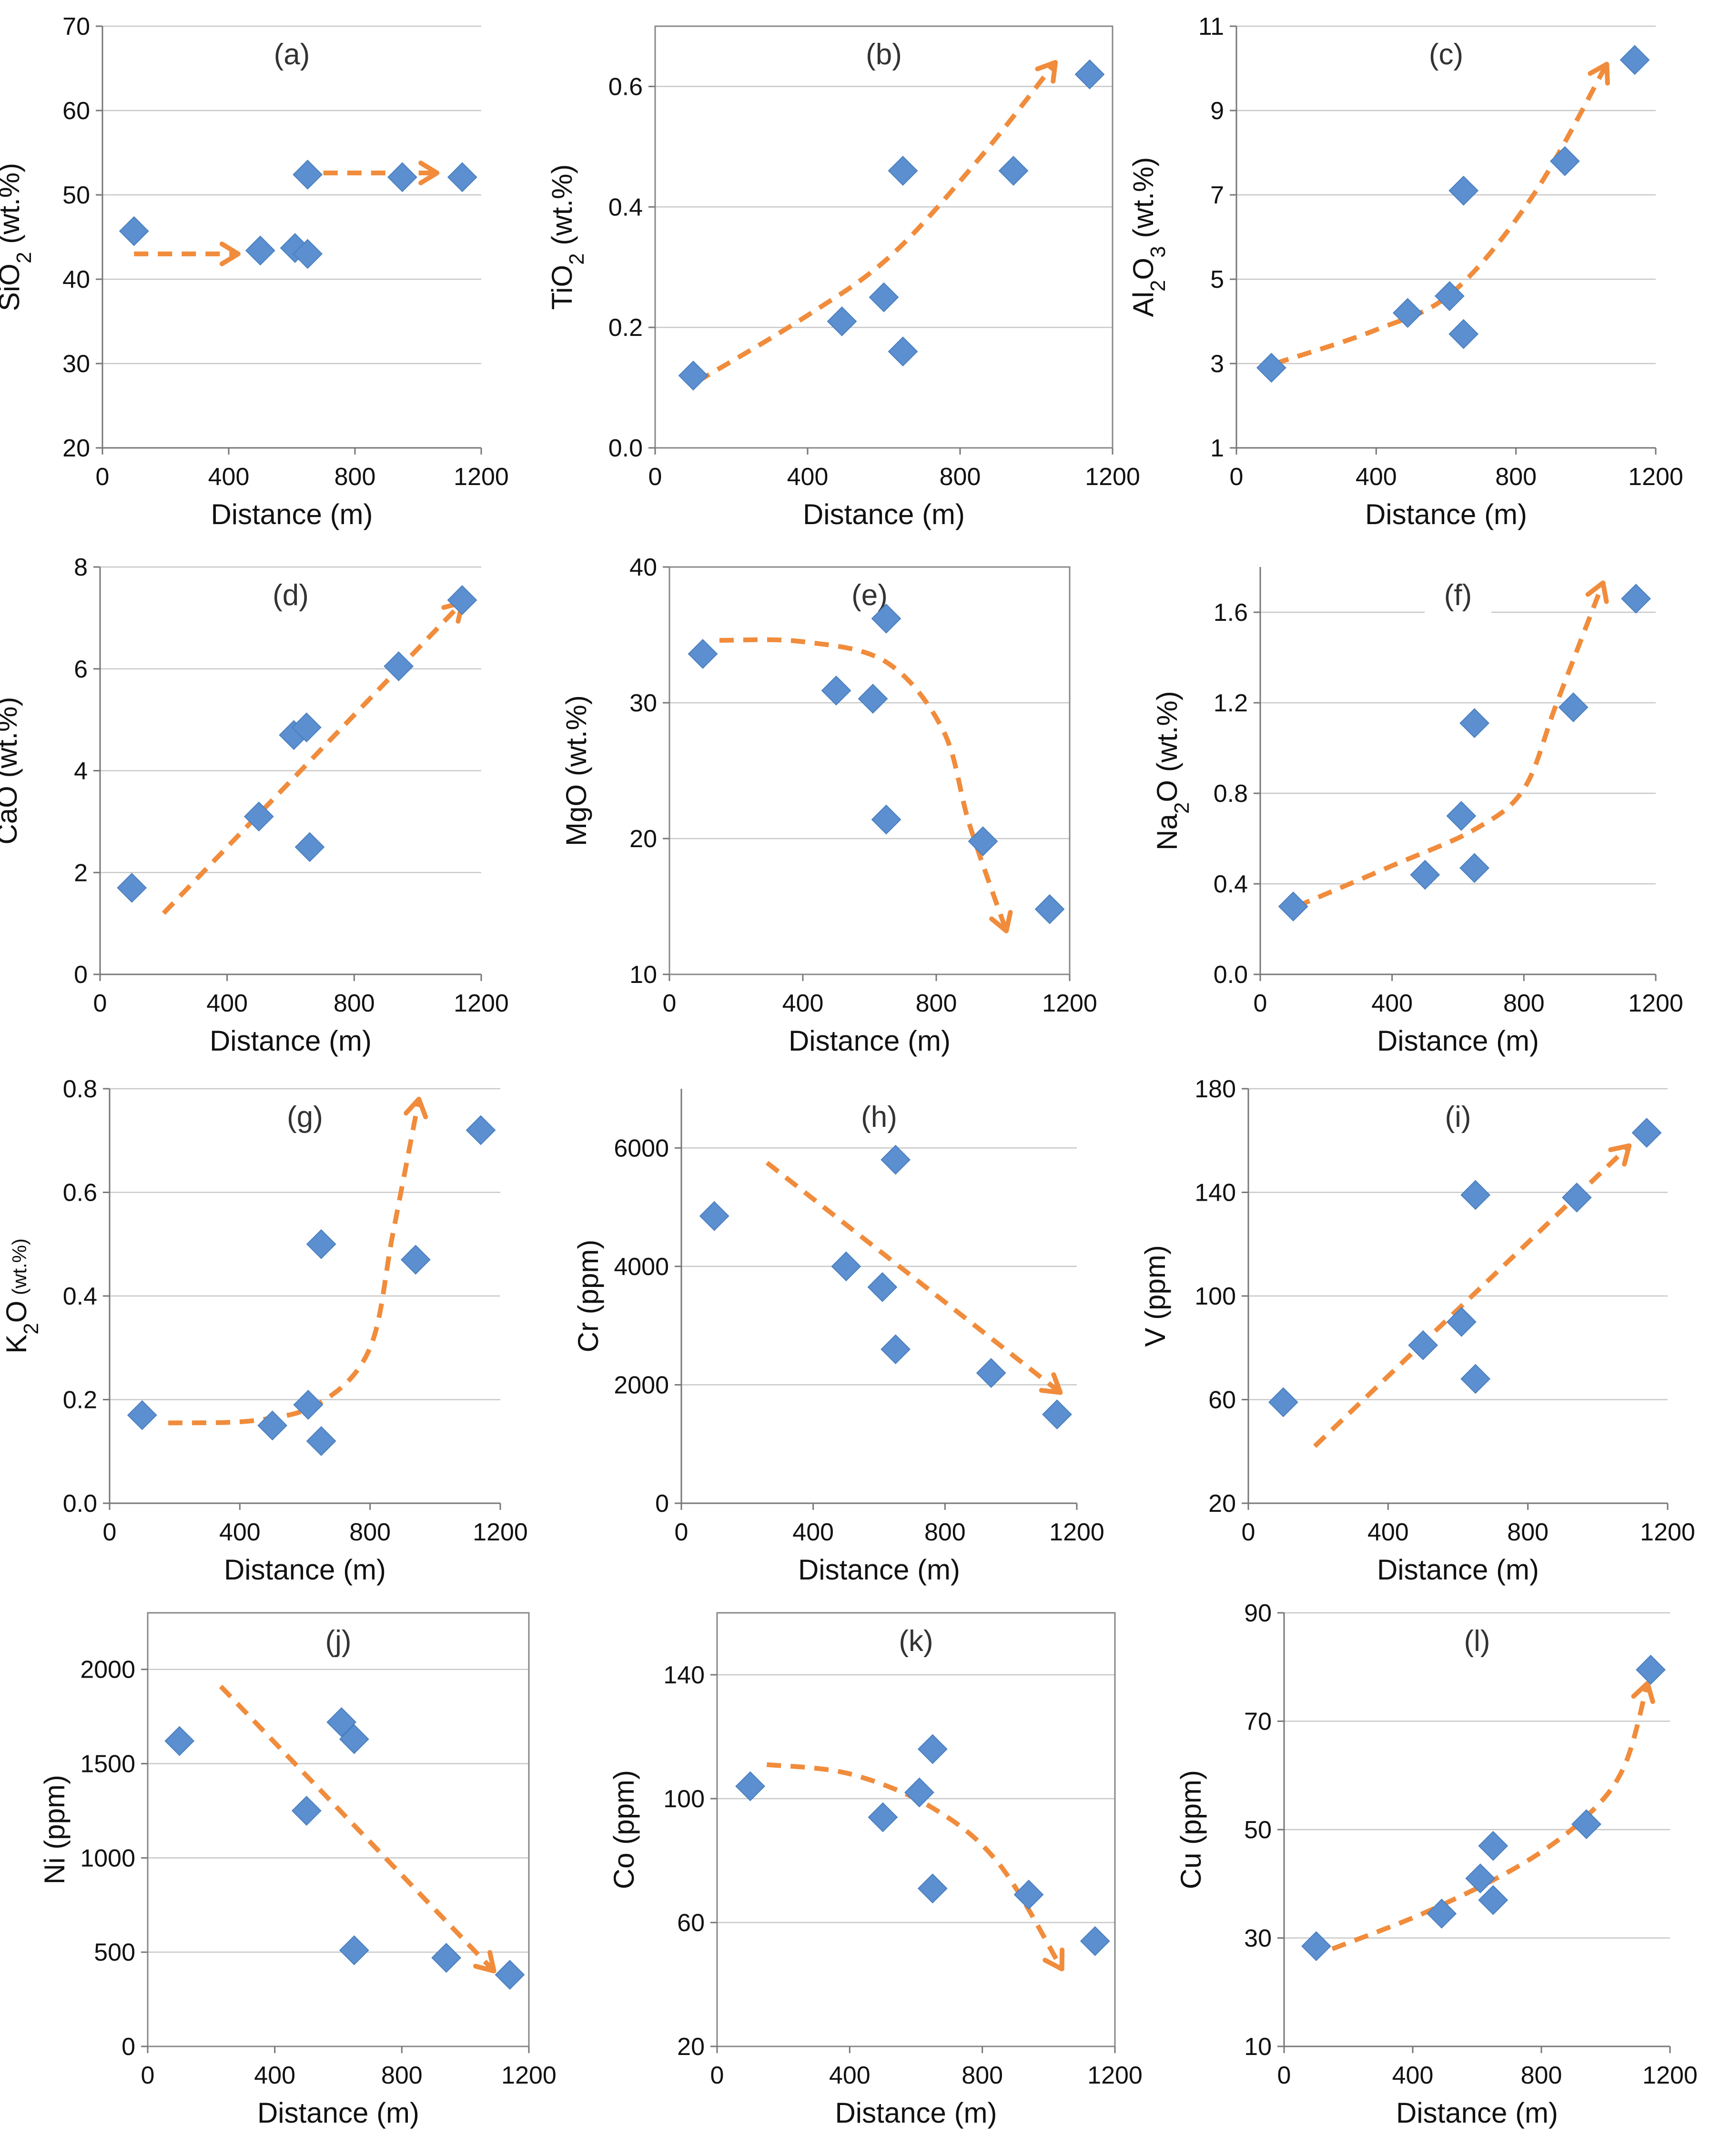 The image size is (1731, 2156). What do you see at coordinates (1258, 1722) in the screenshot?
I see `y-tick-label: 70` at bounding box center [1258, 1722].